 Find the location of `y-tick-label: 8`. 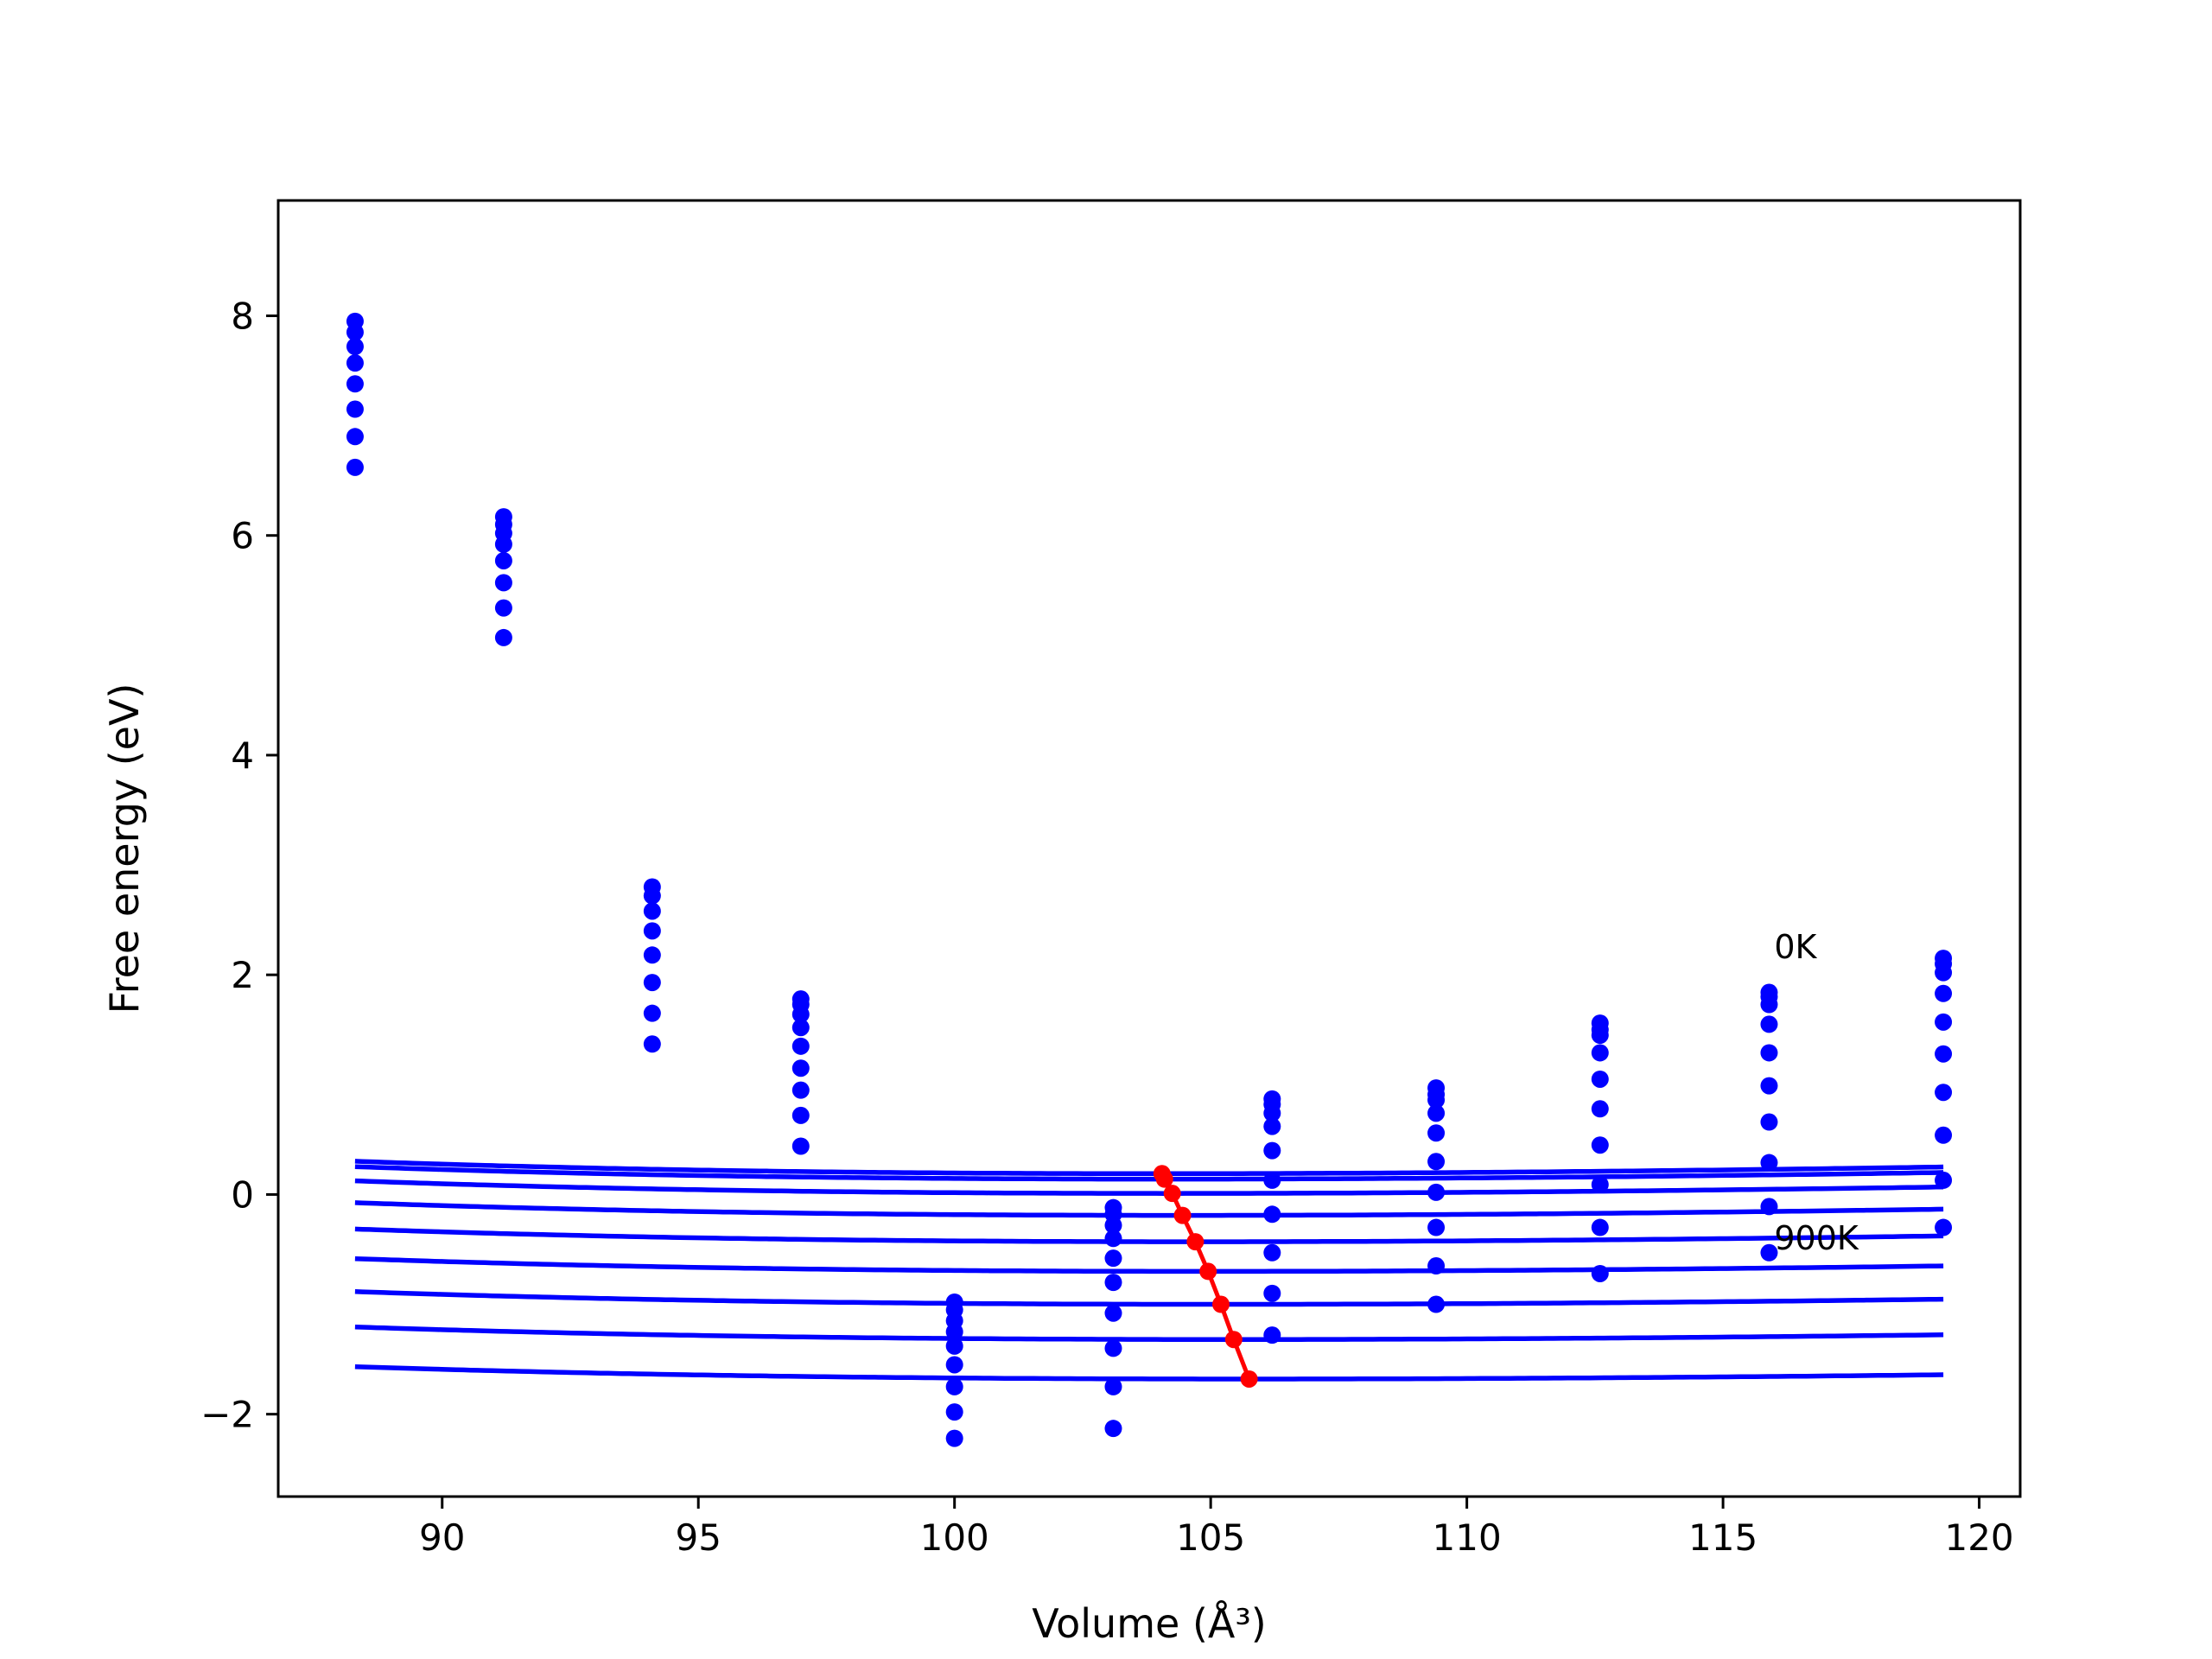

y-tick-label: 8 is located at coordinates (242, 316).